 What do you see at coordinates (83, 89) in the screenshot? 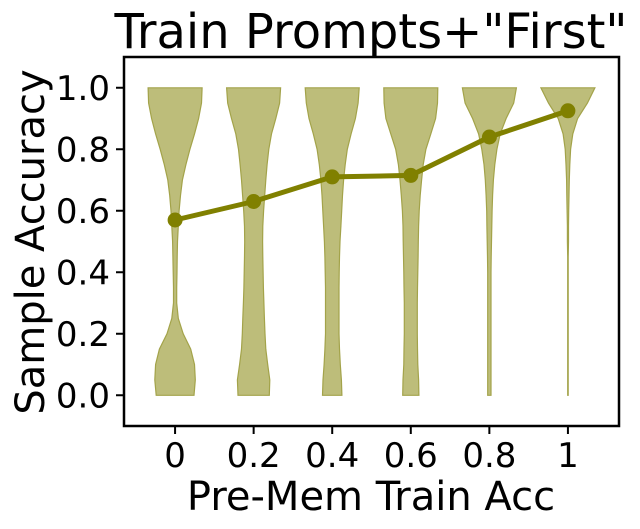
I see `y-tick-label: 1.0` at bounding box center [83, 89].